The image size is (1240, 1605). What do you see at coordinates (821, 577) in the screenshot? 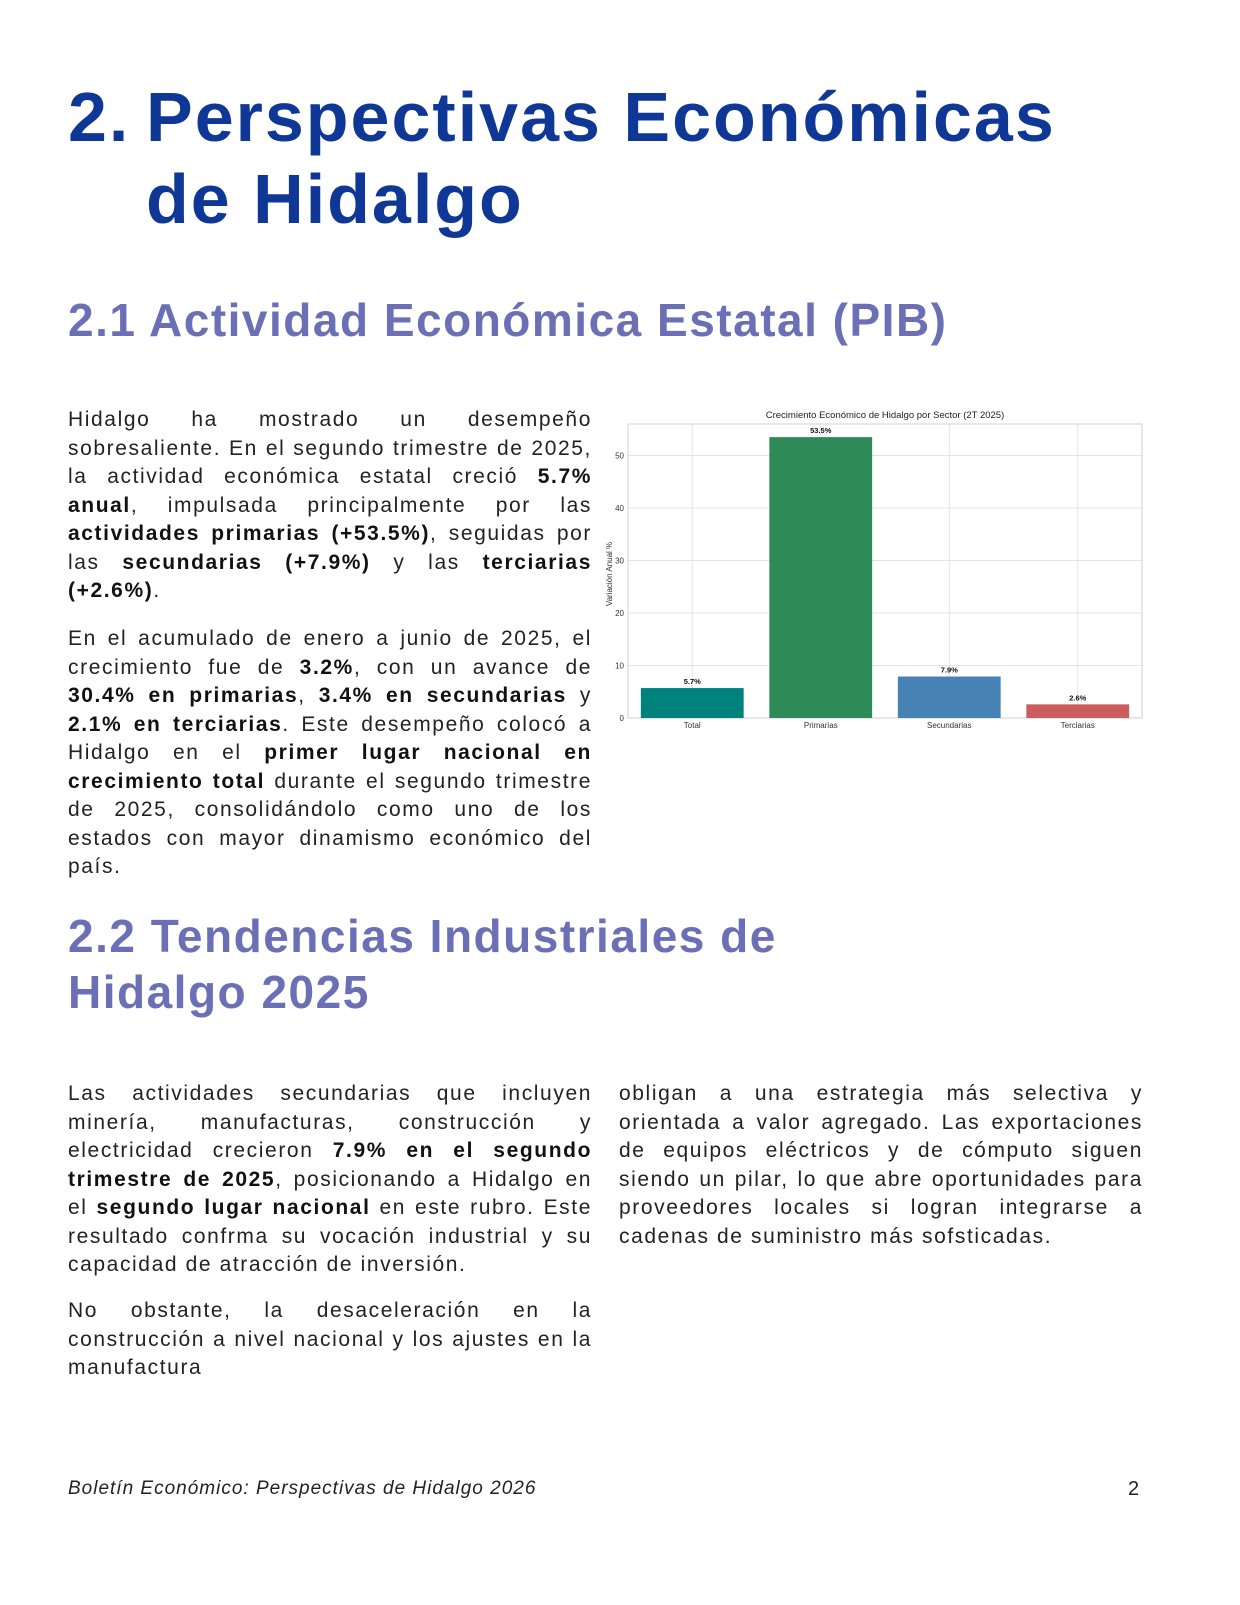
I see `chart-bar-primarias` at bounding box center [821, 577].